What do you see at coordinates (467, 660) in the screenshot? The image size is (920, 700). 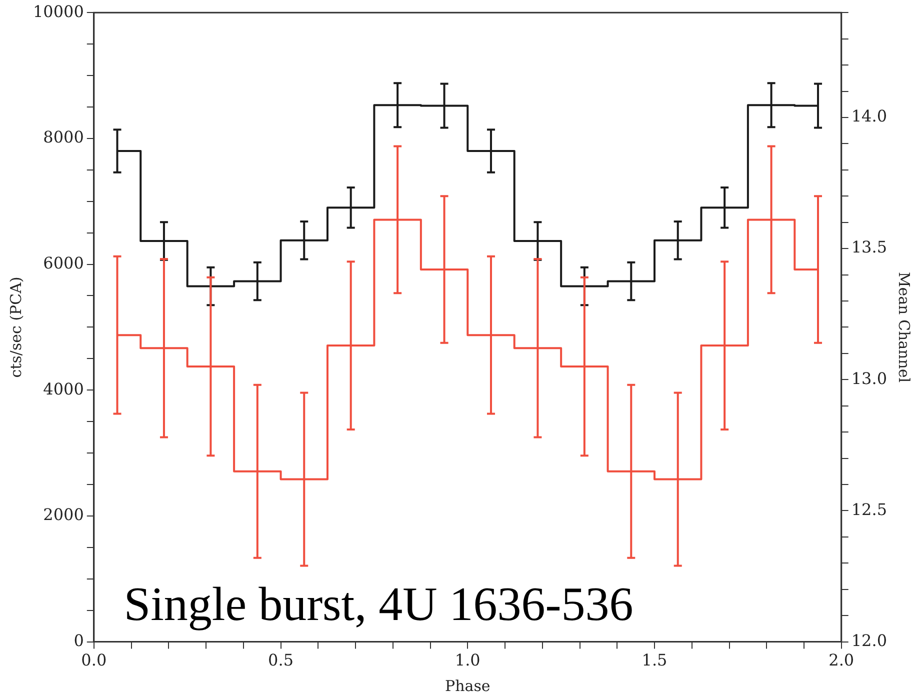 I see `x-tick-label: 1.0` at bounding box center [467, 660].